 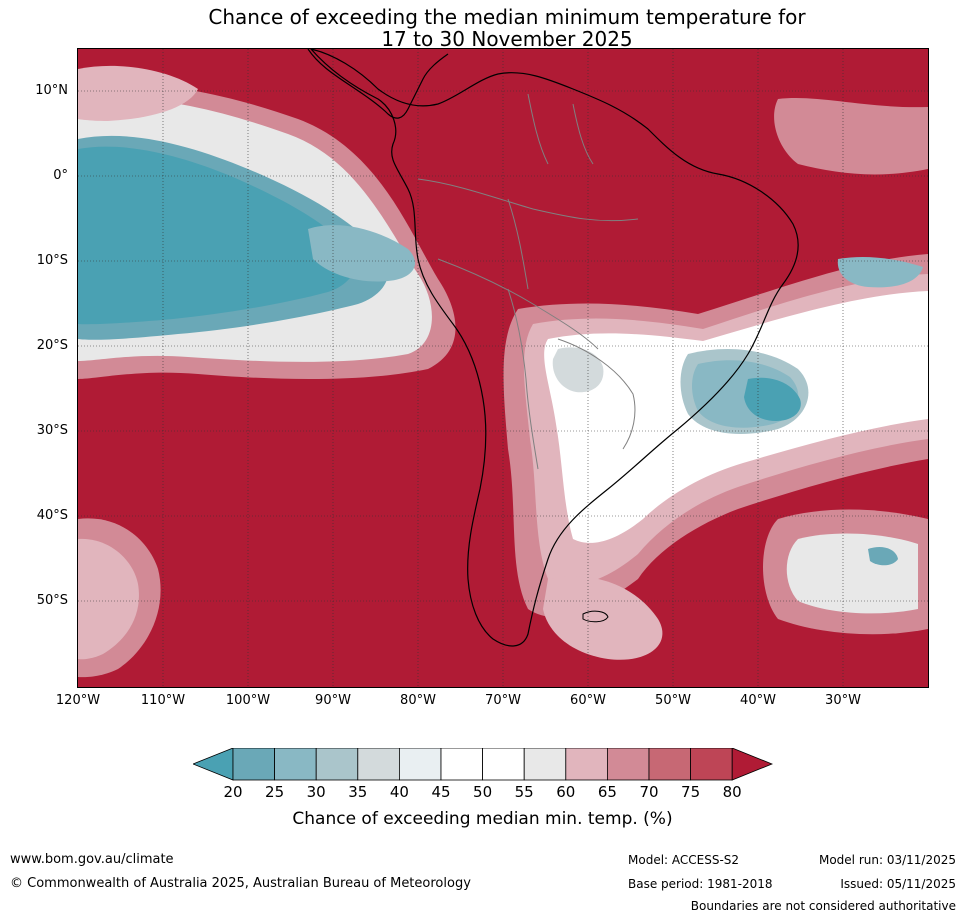 I want to click on lon-label-40w: 40°W, so click(x=758, y=700).